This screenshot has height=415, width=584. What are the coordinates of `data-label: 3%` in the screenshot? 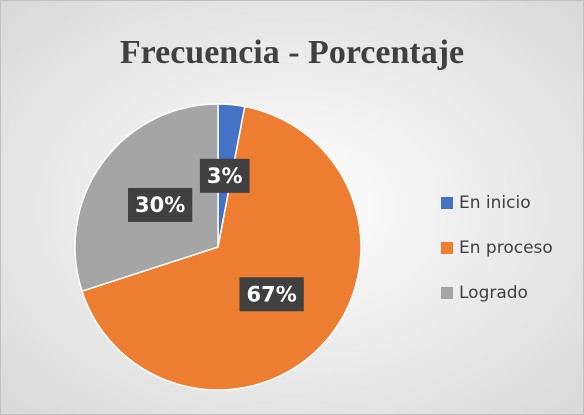 It's located at (225, 176).